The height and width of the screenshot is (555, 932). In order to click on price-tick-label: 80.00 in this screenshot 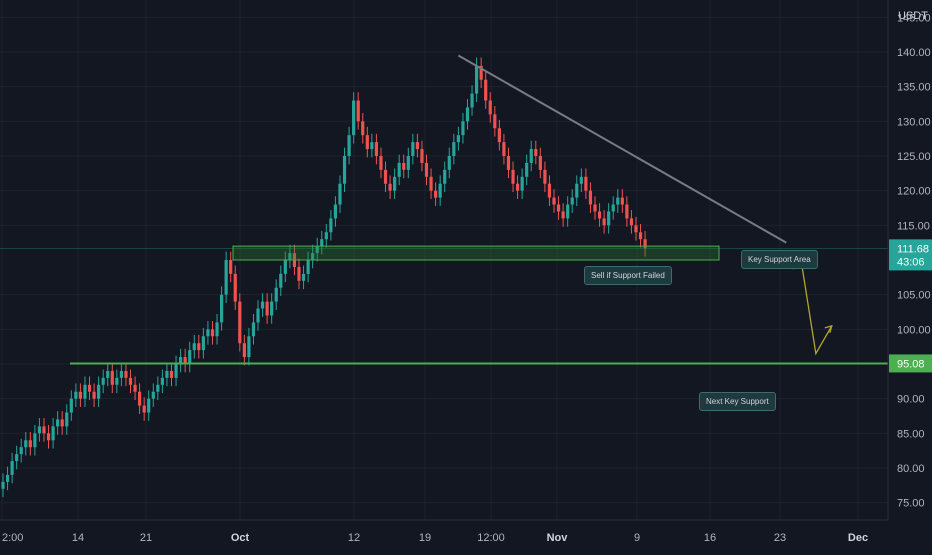, I will do `click(911, 469)`.